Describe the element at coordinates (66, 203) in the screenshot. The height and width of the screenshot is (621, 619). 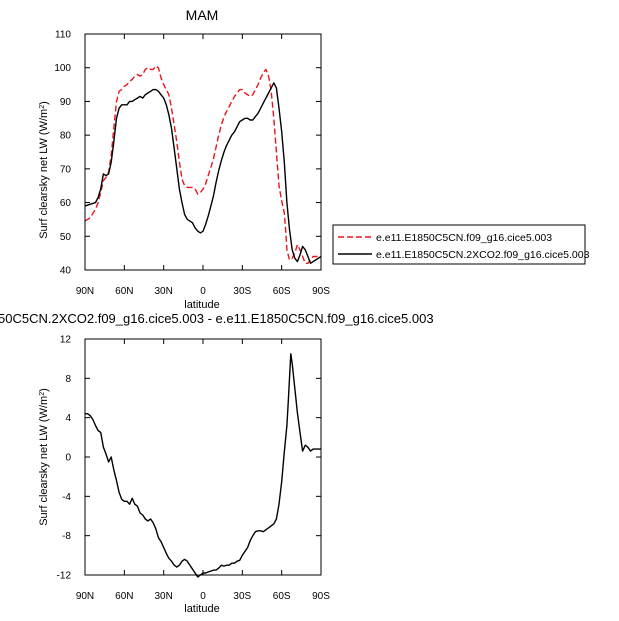
I see `panel-top-y-tick-label: 60` at that location.